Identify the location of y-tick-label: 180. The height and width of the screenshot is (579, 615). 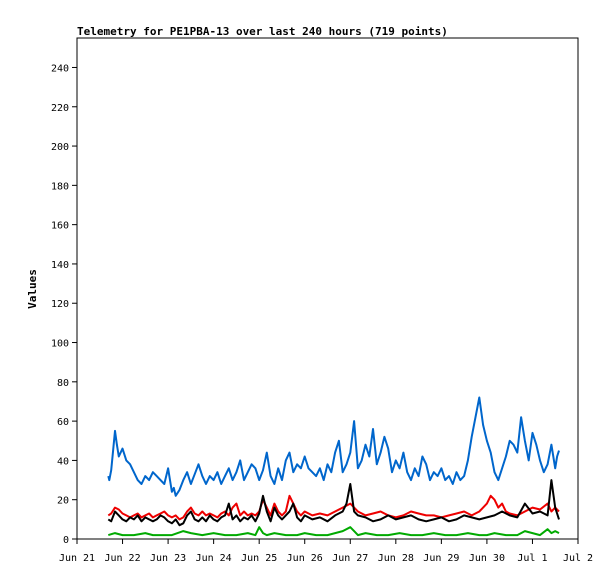
(60, 186).